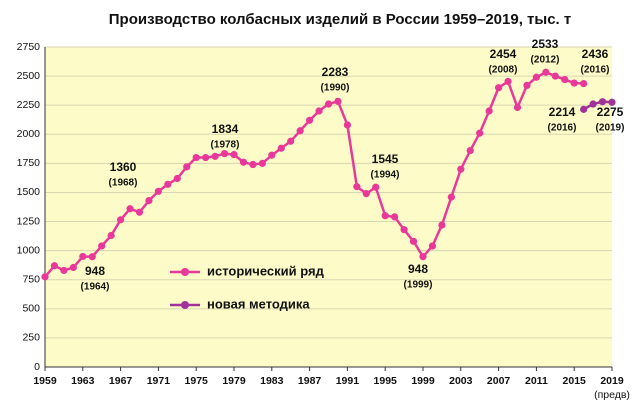 This screenshot has width=640, height=417. I want to click on annotation-value: 948, so click(95, 271).